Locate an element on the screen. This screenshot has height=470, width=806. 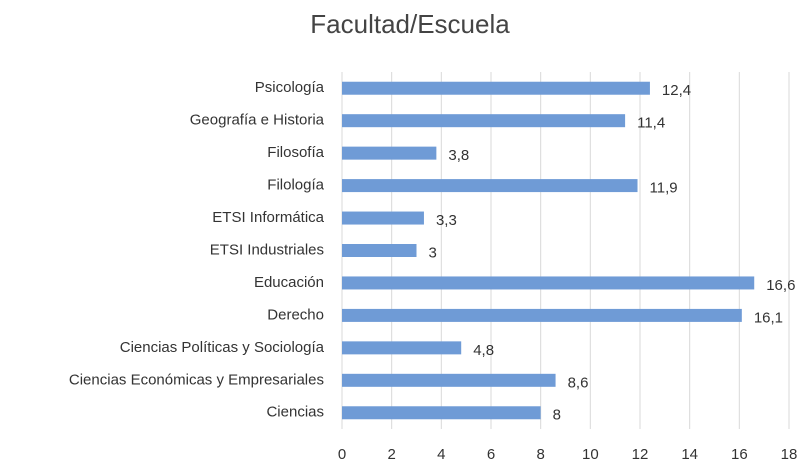
y-tick-label: Filosofía is located at coordinates (295, 152).